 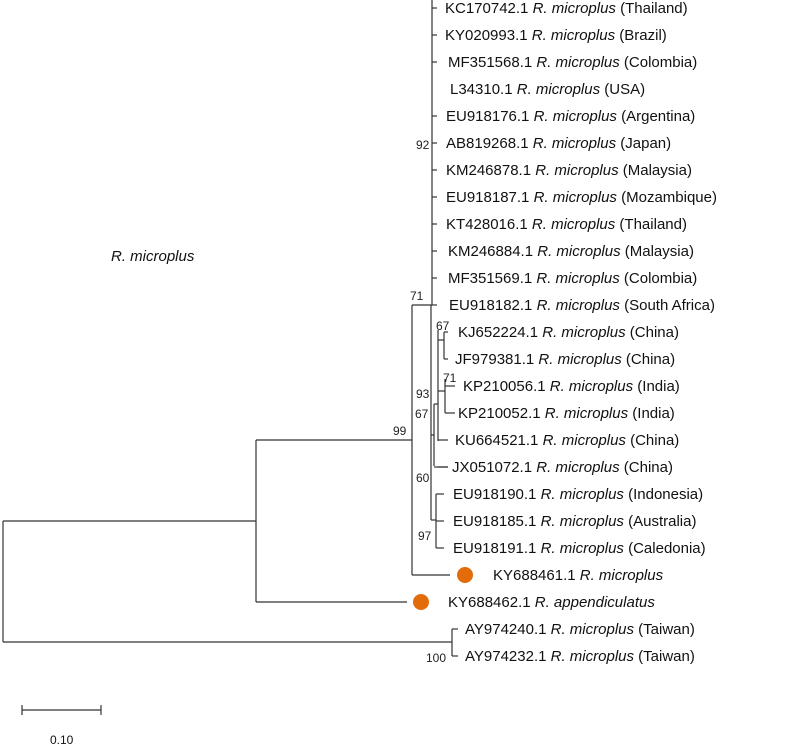 I want to click on taxon-label: EU918191.1 R. microplus (Caledonia), so click(x=579, y=548).